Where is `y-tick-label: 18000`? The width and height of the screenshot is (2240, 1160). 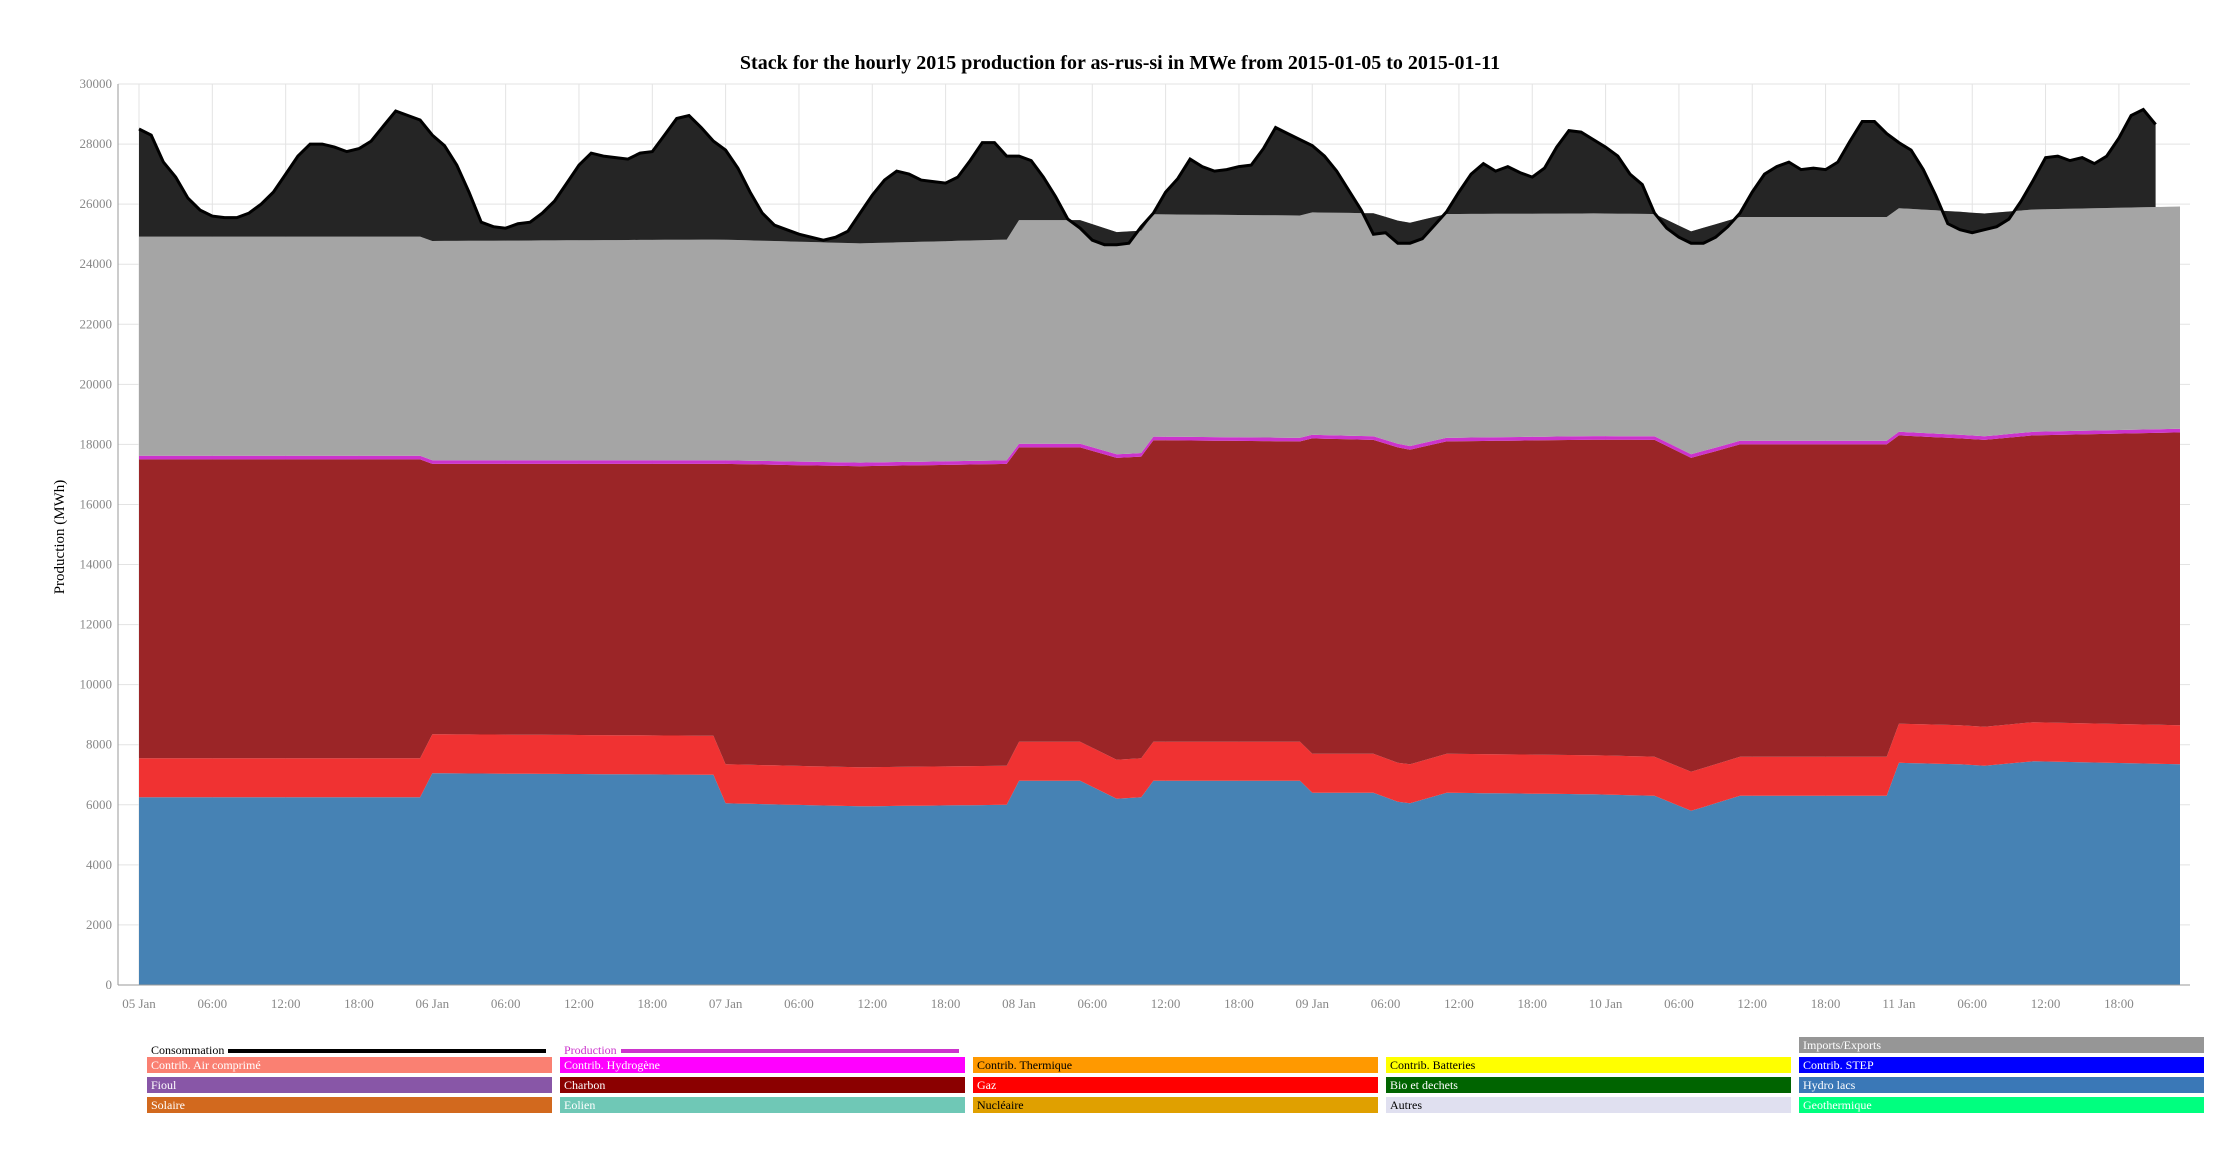 y-tick-label: 18000 is located at coordinates (96, 443).